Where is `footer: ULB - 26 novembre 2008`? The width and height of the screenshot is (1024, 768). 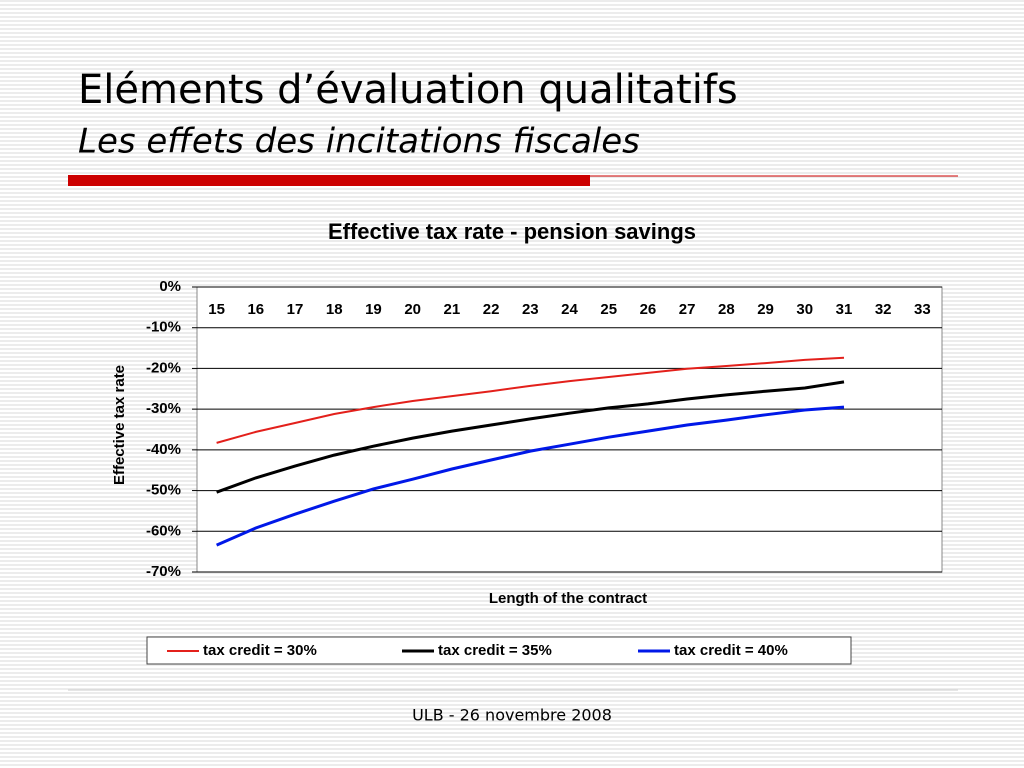
footer: ULB - 26 novembre 2008 is located at coordinates (512, 715).